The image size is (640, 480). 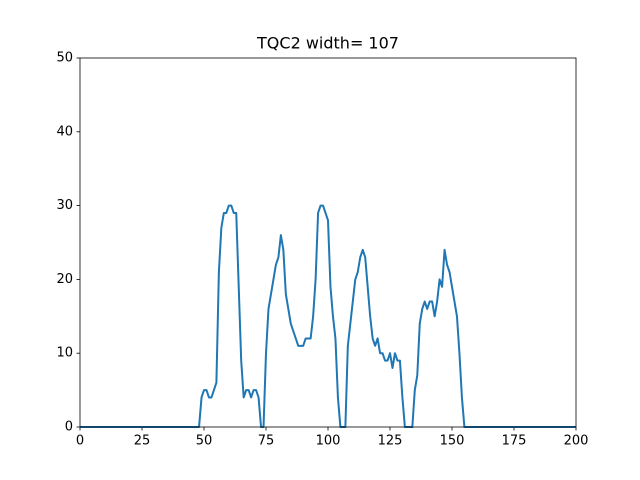 What do you see at coordinates (64, 131) in the screenshot?
I see `y-tick-label: 40` at bounding box center [64, 131].